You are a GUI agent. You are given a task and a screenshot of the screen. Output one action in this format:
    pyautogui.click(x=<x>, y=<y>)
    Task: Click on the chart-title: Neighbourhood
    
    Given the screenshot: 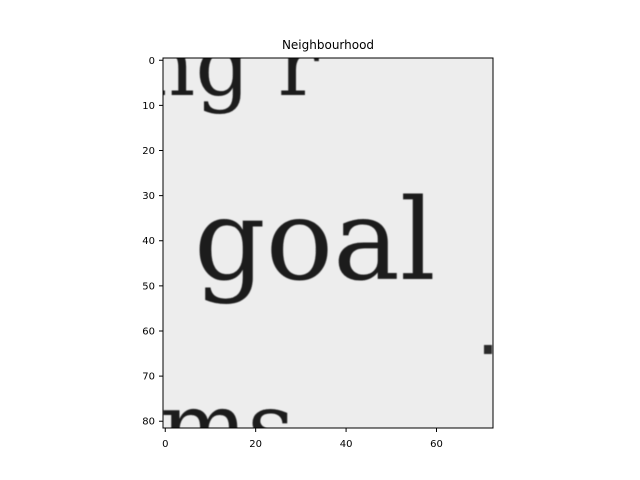 What is the action you would take?
    pyautogui.click(x=328, y=45)
    